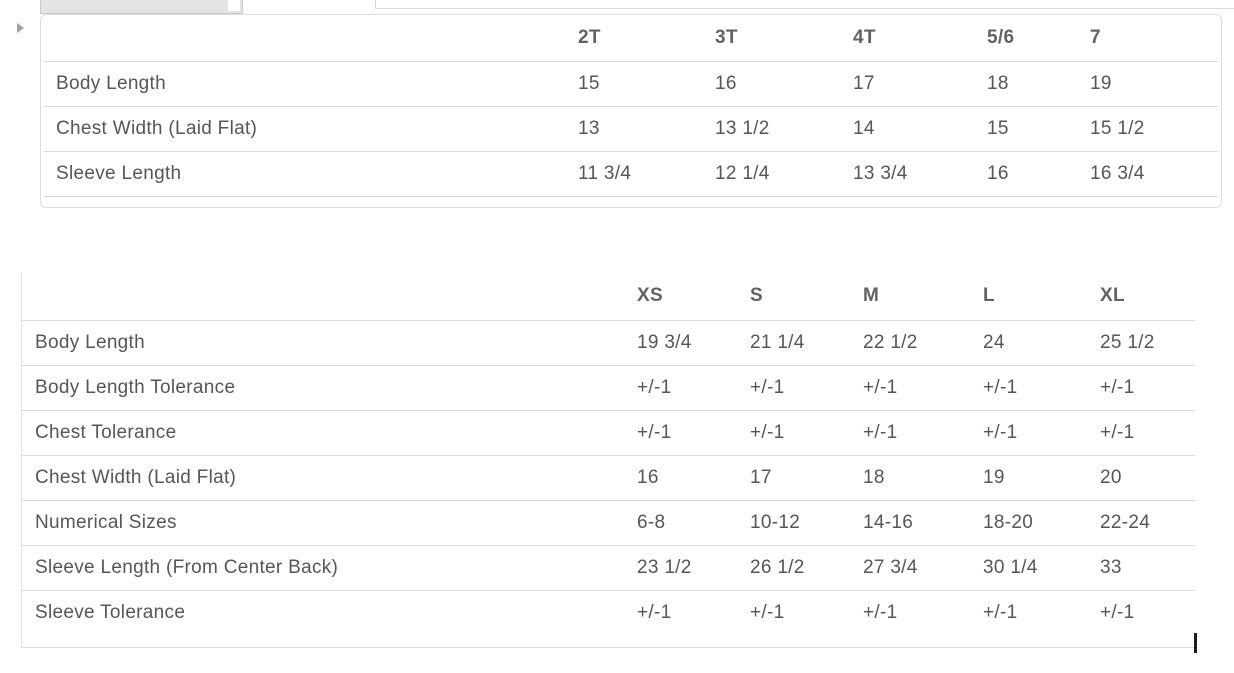 The height and width of the screenshot is (673, 1234). What do you see at coordinates (922, 567) in the screenshot?
I see `measurement-value: 27 3/4` at bounding box center [922, 567].